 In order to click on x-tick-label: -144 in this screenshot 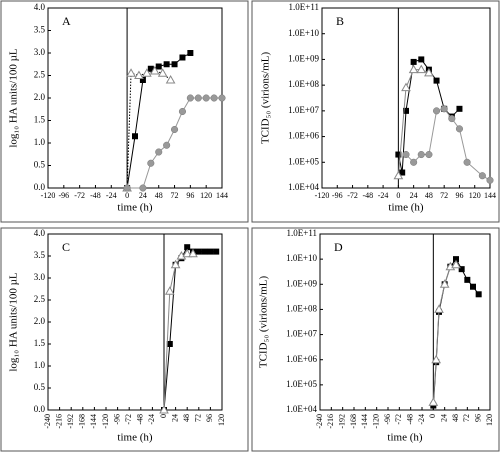, I will do `click(364, 421)`.